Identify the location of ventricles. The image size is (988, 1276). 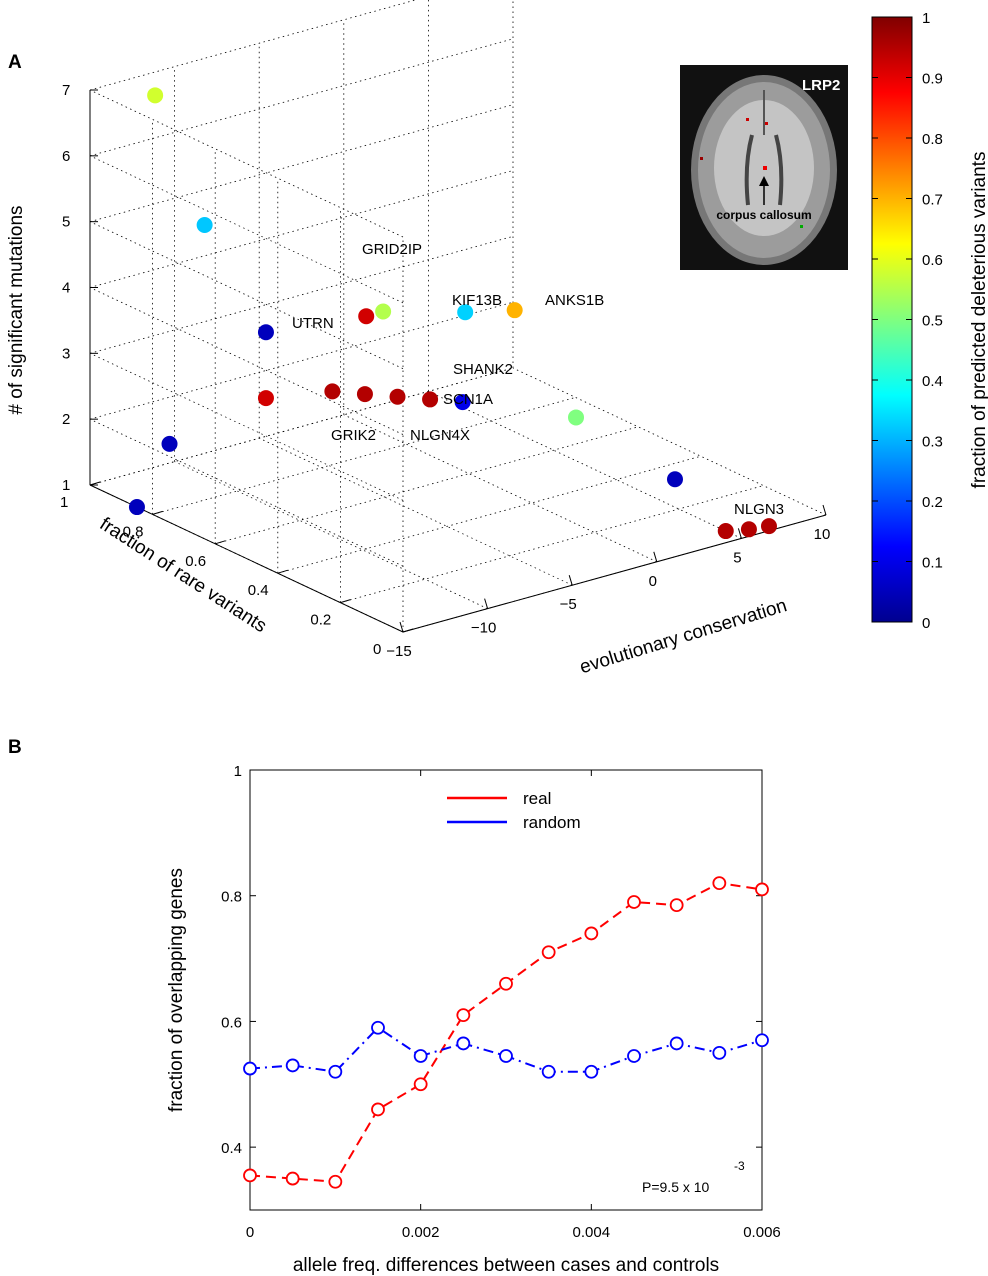
(764, 170).